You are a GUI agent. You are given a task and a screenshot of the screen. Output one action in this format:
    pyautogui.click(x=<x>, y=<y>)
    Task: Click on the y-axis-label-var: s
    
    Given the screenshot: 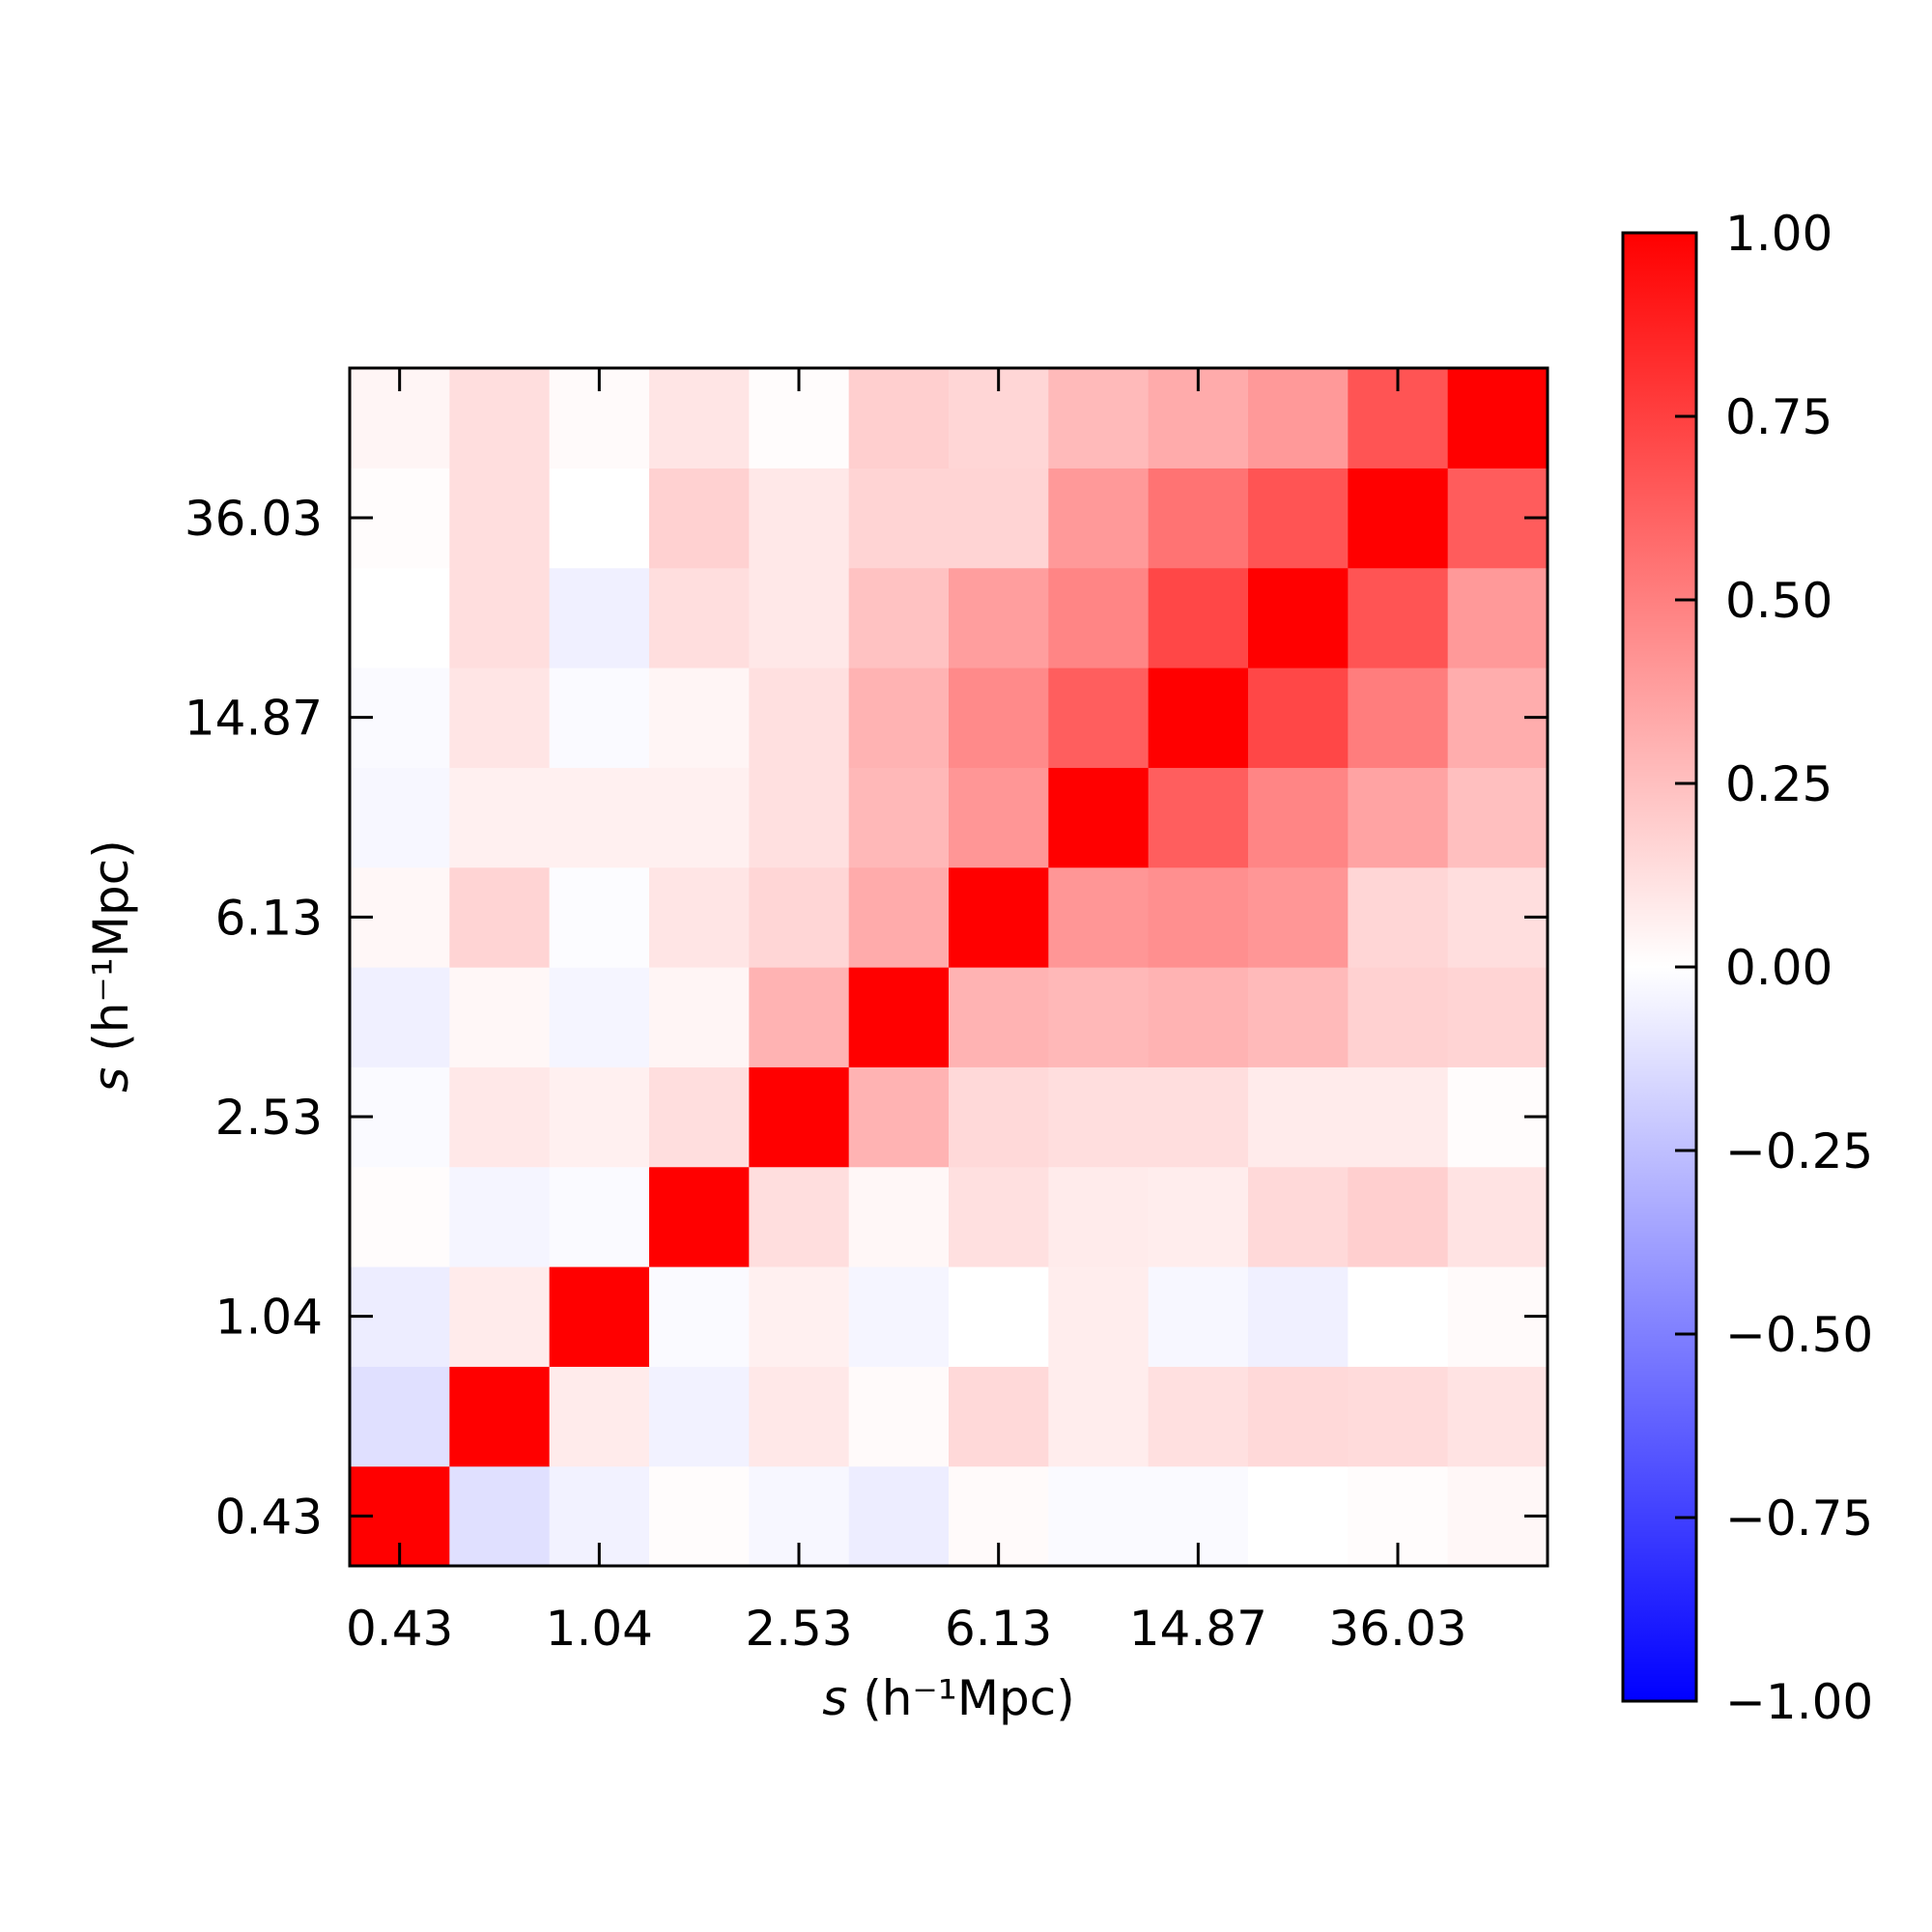 What is the action you would take?
    pyautogui.click(x=111, y=1080)
    